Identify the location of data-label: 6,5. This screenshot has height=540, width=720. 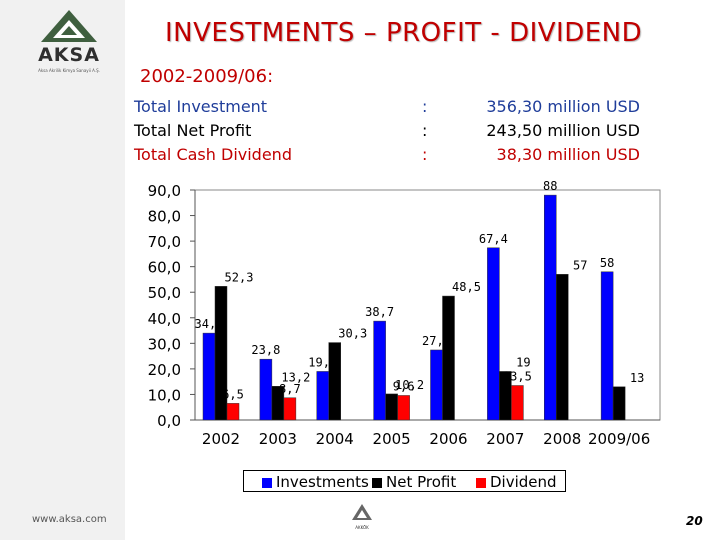
(233, 394).